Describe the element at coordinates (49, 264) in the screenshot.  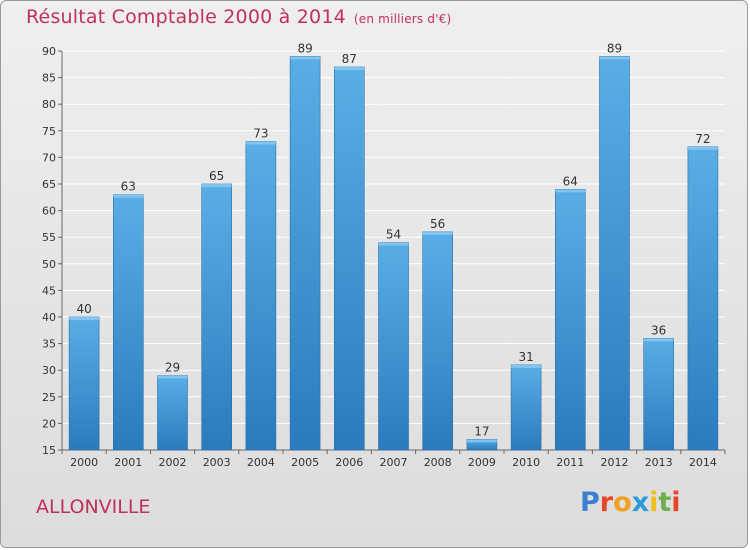
I see `y-tick-label: 50` at that location.